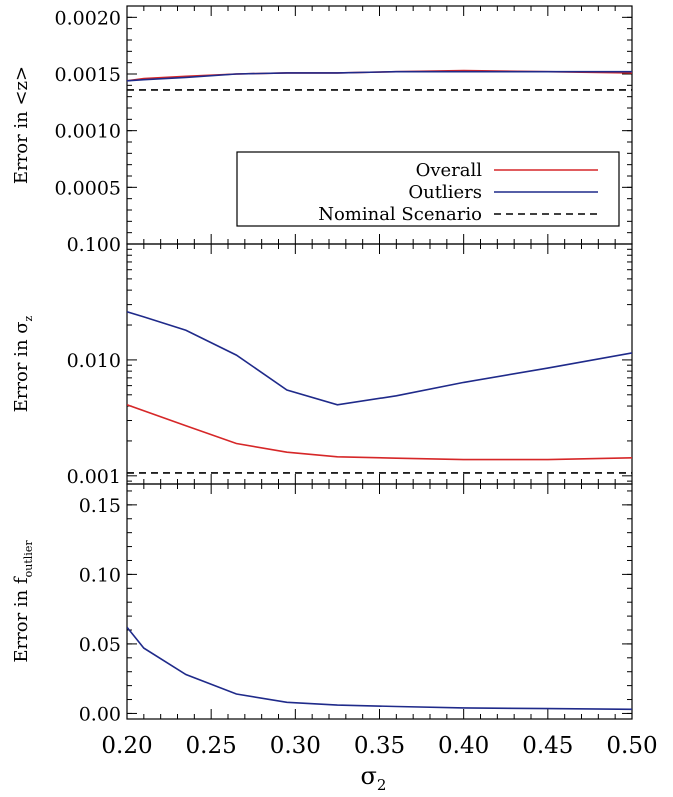 The width and height of the screenshot is (673, 797). Describe the element at coordinates (88, 75) in the screenshot. I see `panel-1-y-tick-label: 0.0015` at that location.